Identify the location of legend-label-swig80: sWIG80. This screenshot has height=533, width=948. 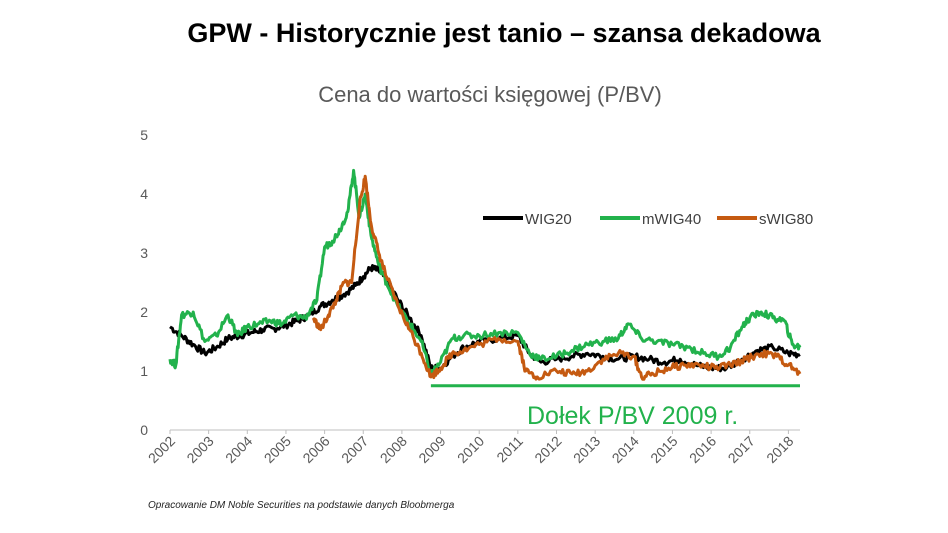
(786, 219).